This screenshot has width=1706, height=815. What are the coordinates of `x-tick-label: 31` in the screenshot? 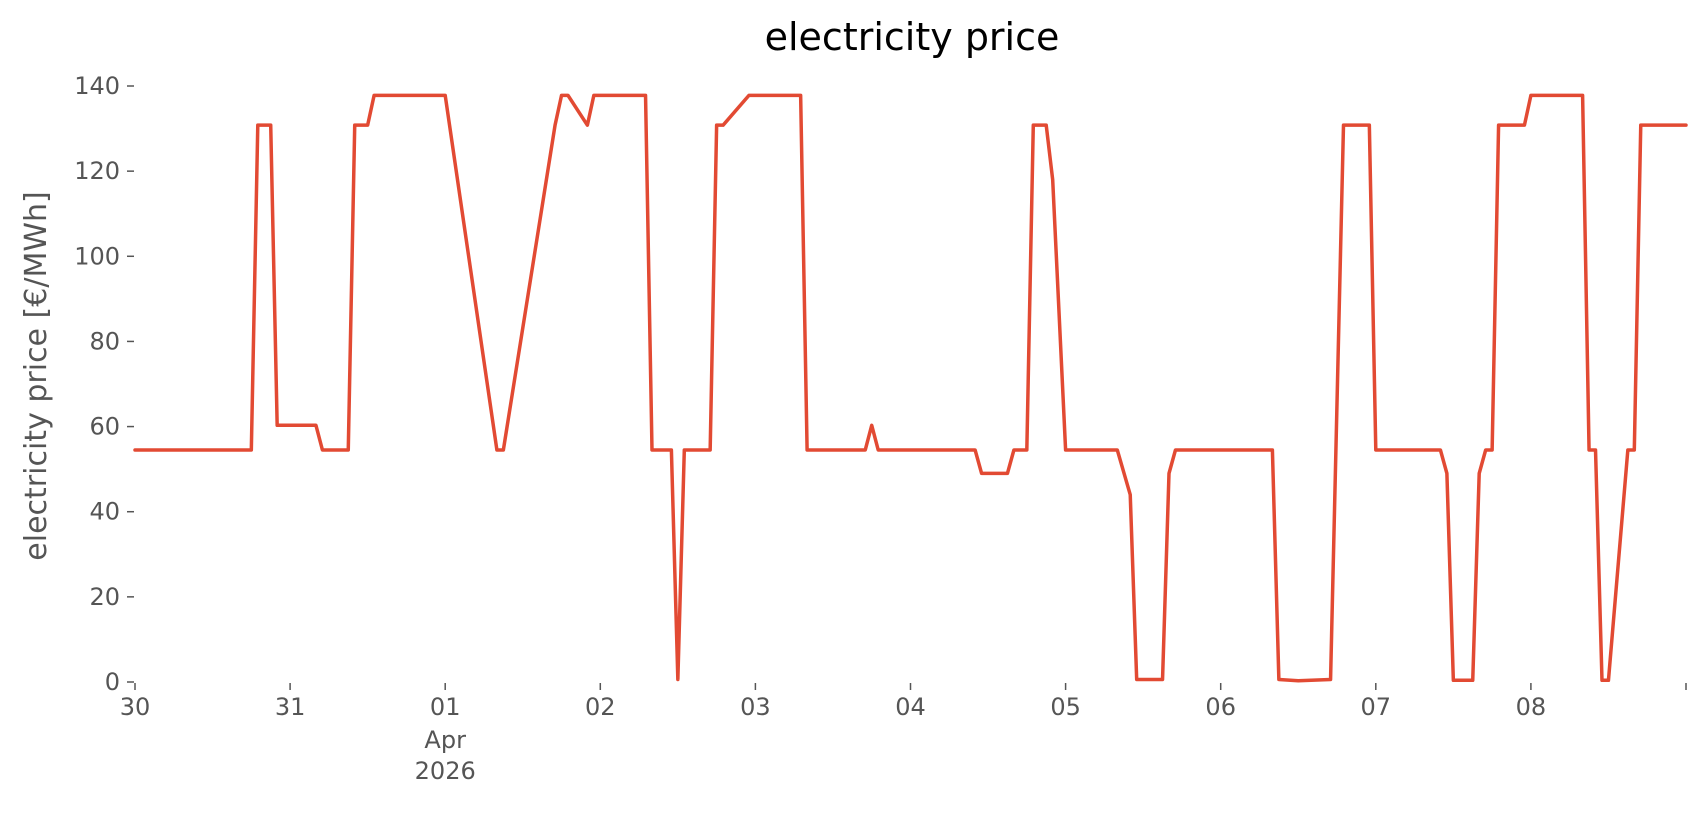 It's located at (290, 707).